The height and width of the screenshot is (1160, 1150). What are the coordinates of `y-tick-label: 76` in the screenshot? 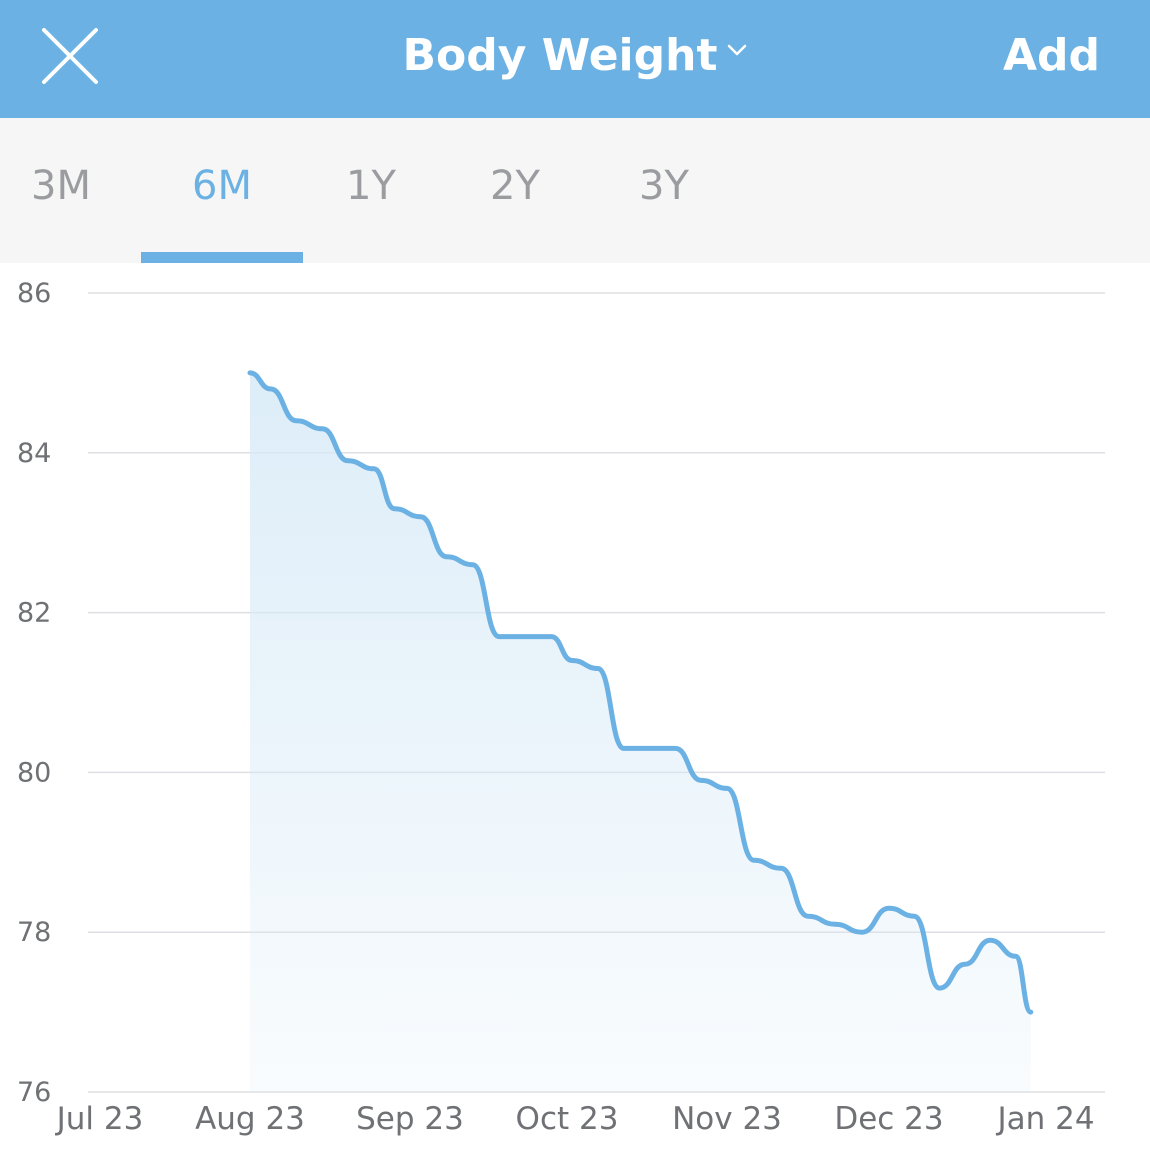 It's located at (34, 1092).